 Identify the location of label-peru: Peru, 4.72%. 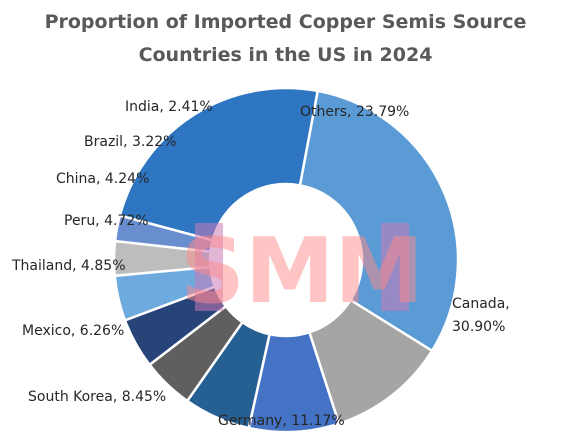
(106, 221).